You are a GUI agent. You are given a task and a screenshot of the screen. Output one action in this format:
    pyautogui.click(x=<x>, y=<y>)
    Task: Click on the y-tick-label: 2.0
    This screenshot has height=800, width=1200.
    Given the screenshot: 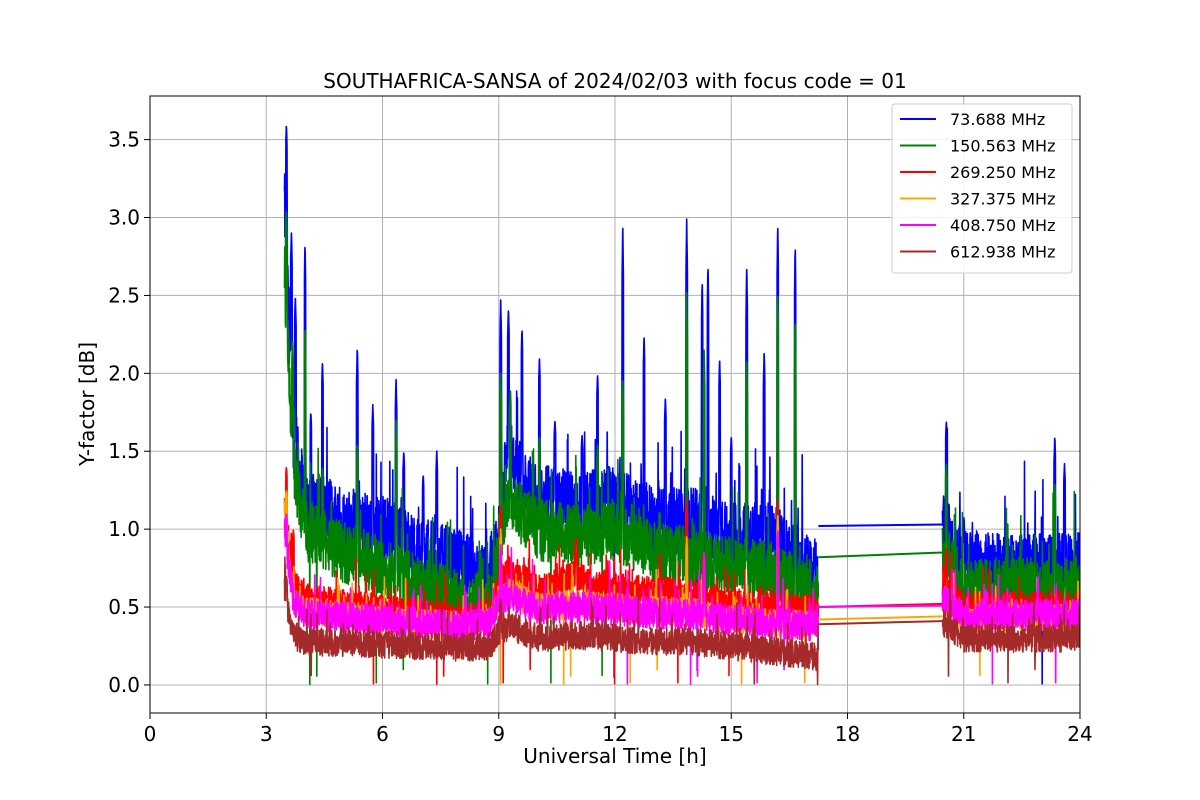 What is the action you would take?
    pyautogui.click(x=124, y=373)
    